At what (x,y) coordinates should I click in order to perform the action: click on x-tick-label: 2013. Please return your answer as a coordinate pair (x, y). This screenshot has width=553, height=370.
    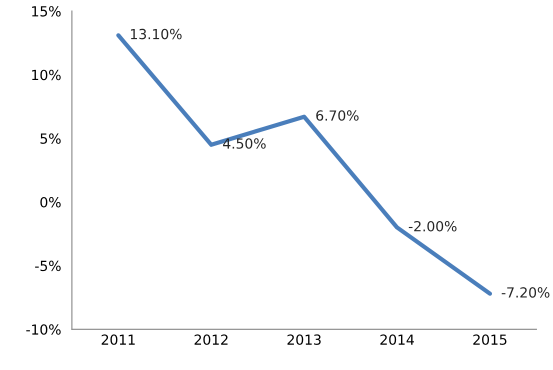
    Looking at the image, I should click on (304, 339).